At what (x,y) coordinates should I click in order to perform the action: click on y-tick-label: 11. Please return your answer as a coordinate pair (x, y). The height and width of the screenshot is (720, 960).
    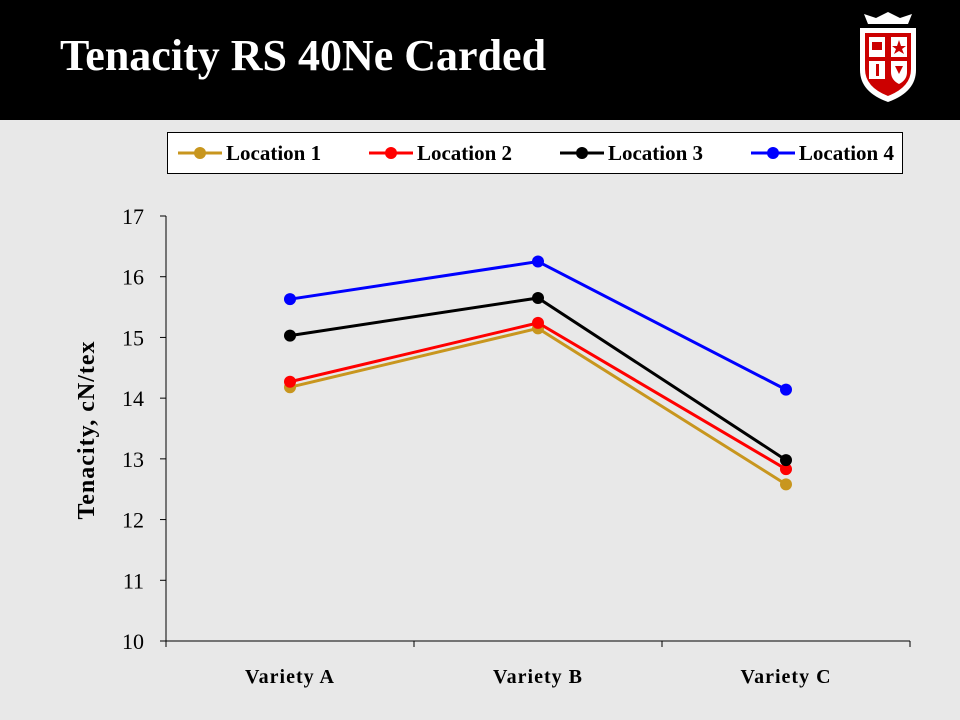
    Looking at the image, I should click on (133, 580).